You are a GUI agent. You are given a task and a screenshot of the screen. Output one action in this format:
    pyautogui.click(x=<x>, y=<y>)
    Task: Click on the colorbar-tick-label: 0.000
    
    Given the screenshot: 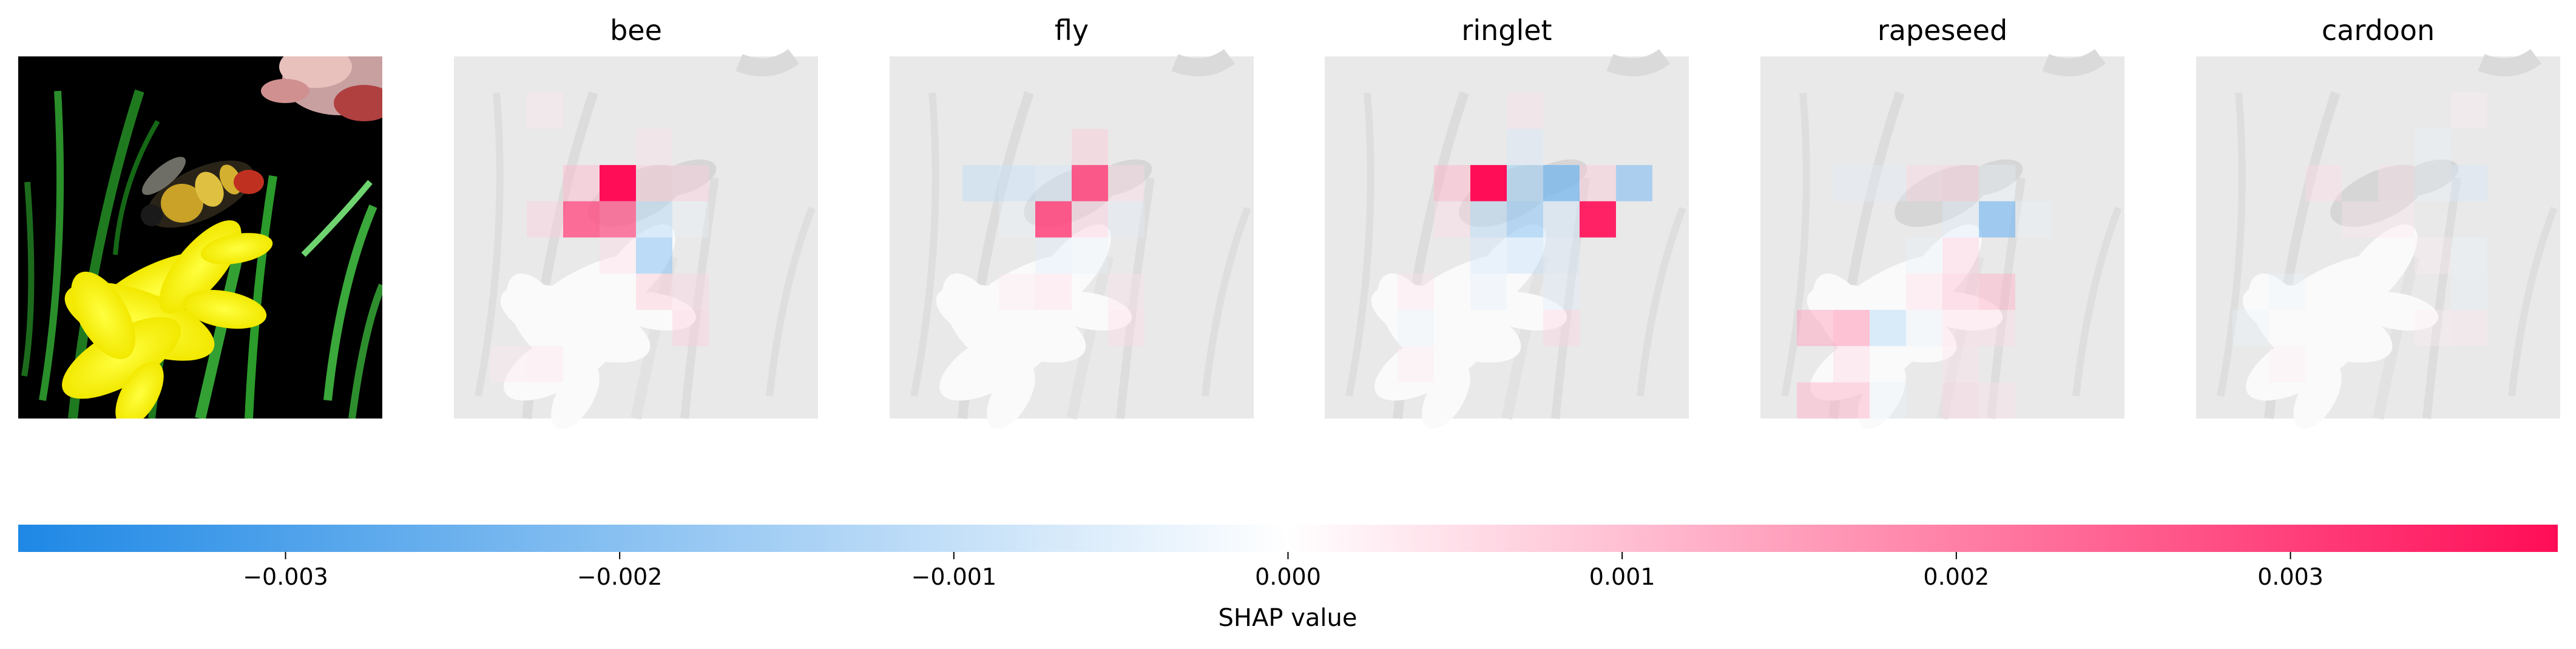 What is the action you would take?
    pyautogui.click(x=1288, y=576)
    